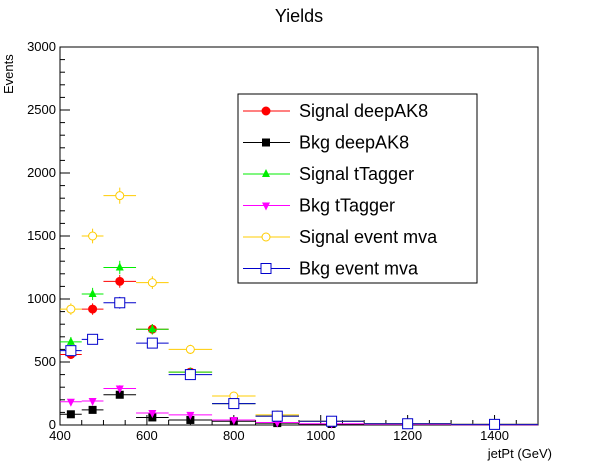  I want to click on x-axis-label: jetPt (GeV), so click(519, 453).